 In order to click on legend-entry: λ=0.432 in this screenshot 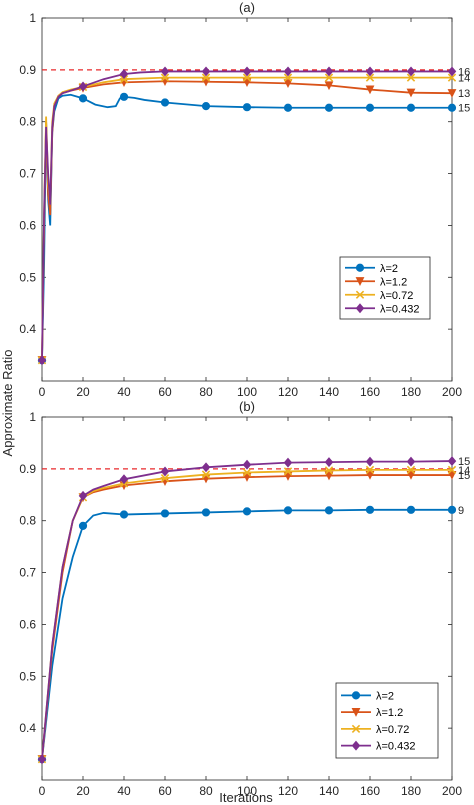, I will do `click(378, 747)`.